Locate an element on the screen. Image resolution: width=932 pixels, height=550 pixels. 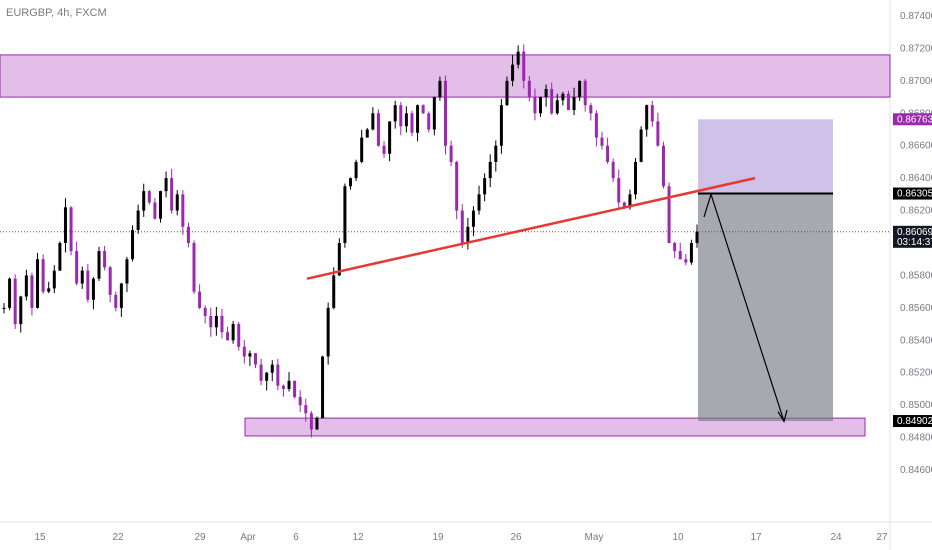
price-tag-label: 0.86763 is located at coordinates (914, 119).